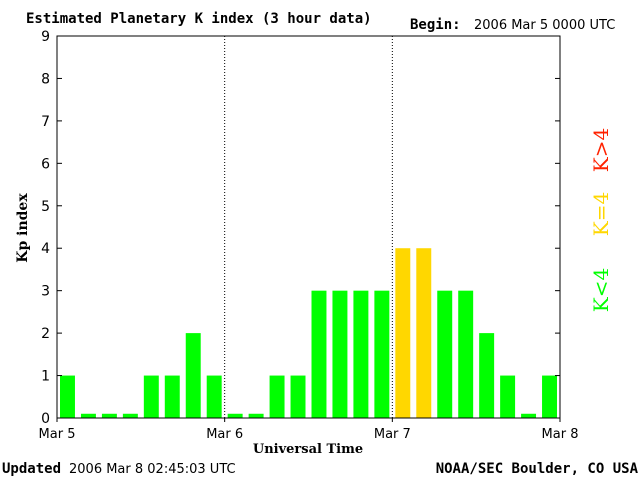  Describe the element at coordinates (152, 469) in the screenshot. I see `updated-value: 2006 Mar 8 02:45:03 UTC` at that location.